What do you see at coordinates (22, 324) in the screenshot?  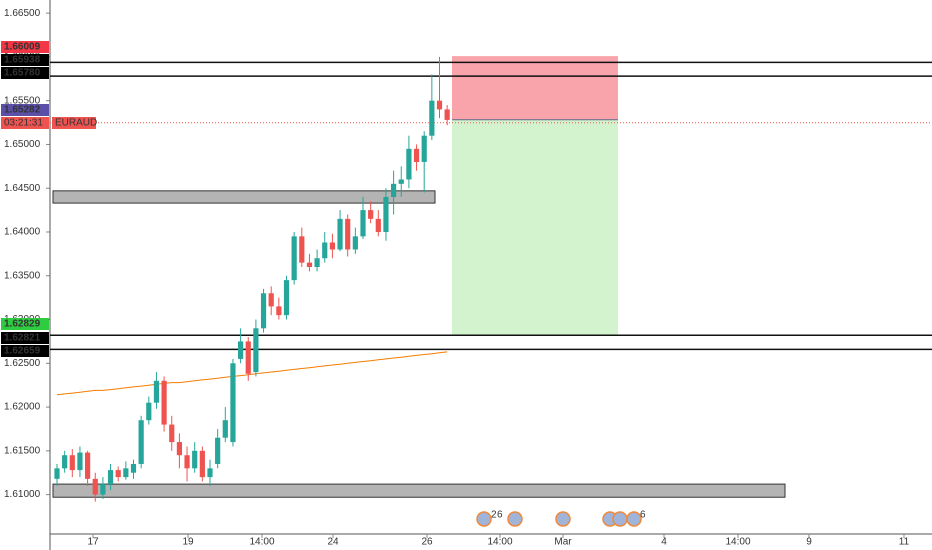 I see `price-label: 1.62829` at bounding box center [22, 324].